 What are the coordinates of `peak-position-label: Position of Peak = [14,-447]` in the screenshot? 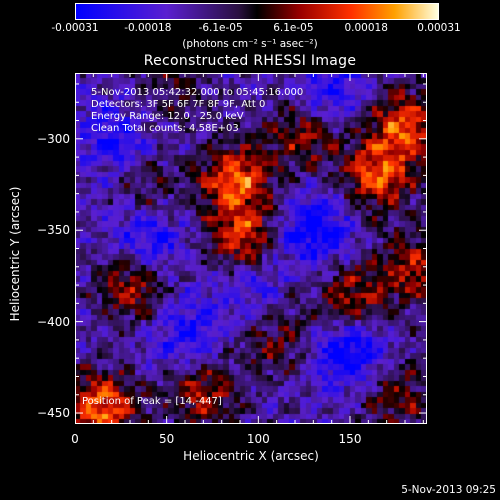 It's located at (152, 401).